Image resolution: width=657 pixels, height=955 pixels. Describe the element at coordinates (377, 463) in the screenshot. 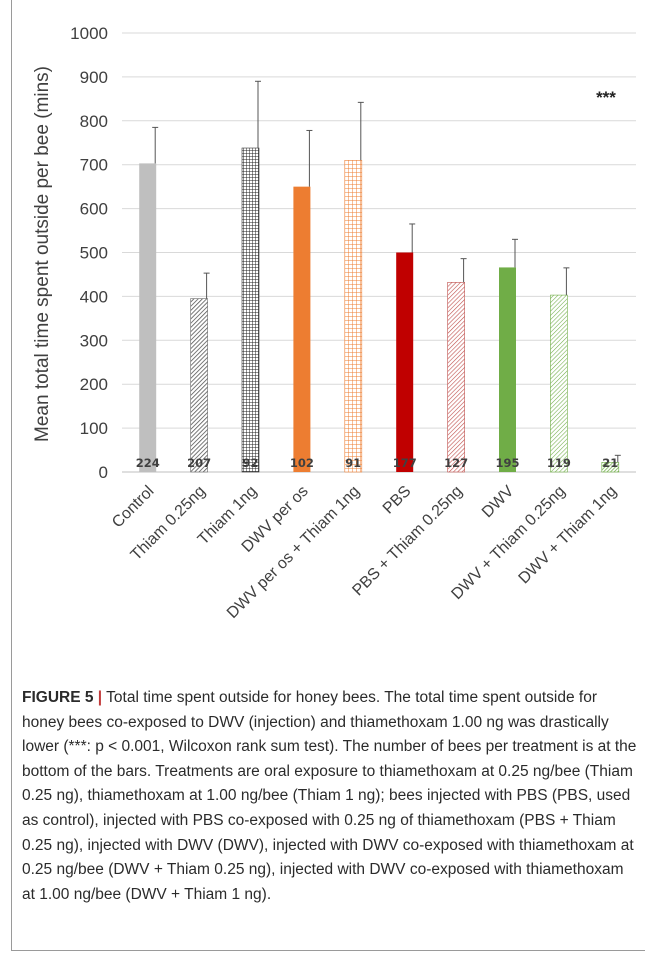

I see `sample-size-labels: 224 207 92 102 91 177 127 195 119 21` at that location.